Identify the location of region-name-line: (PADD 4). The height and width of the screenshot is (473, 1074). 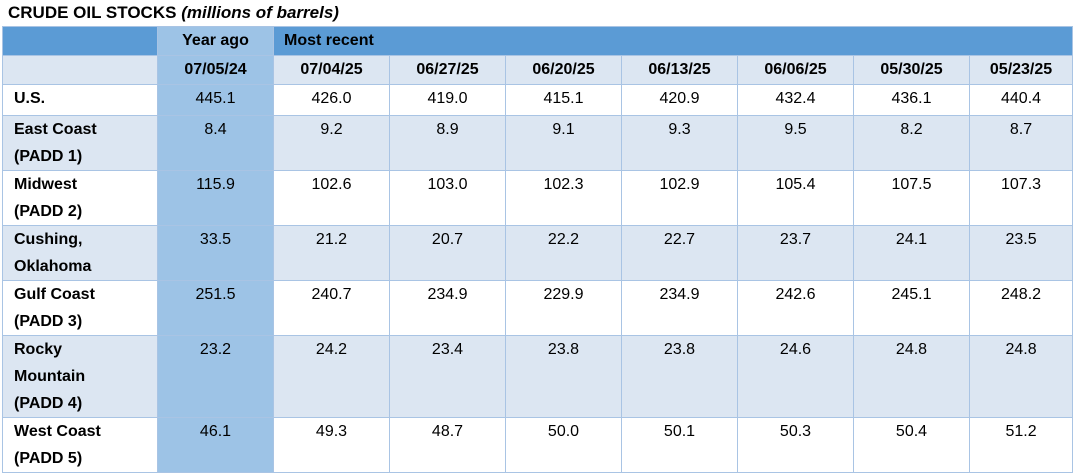
(48, 403).